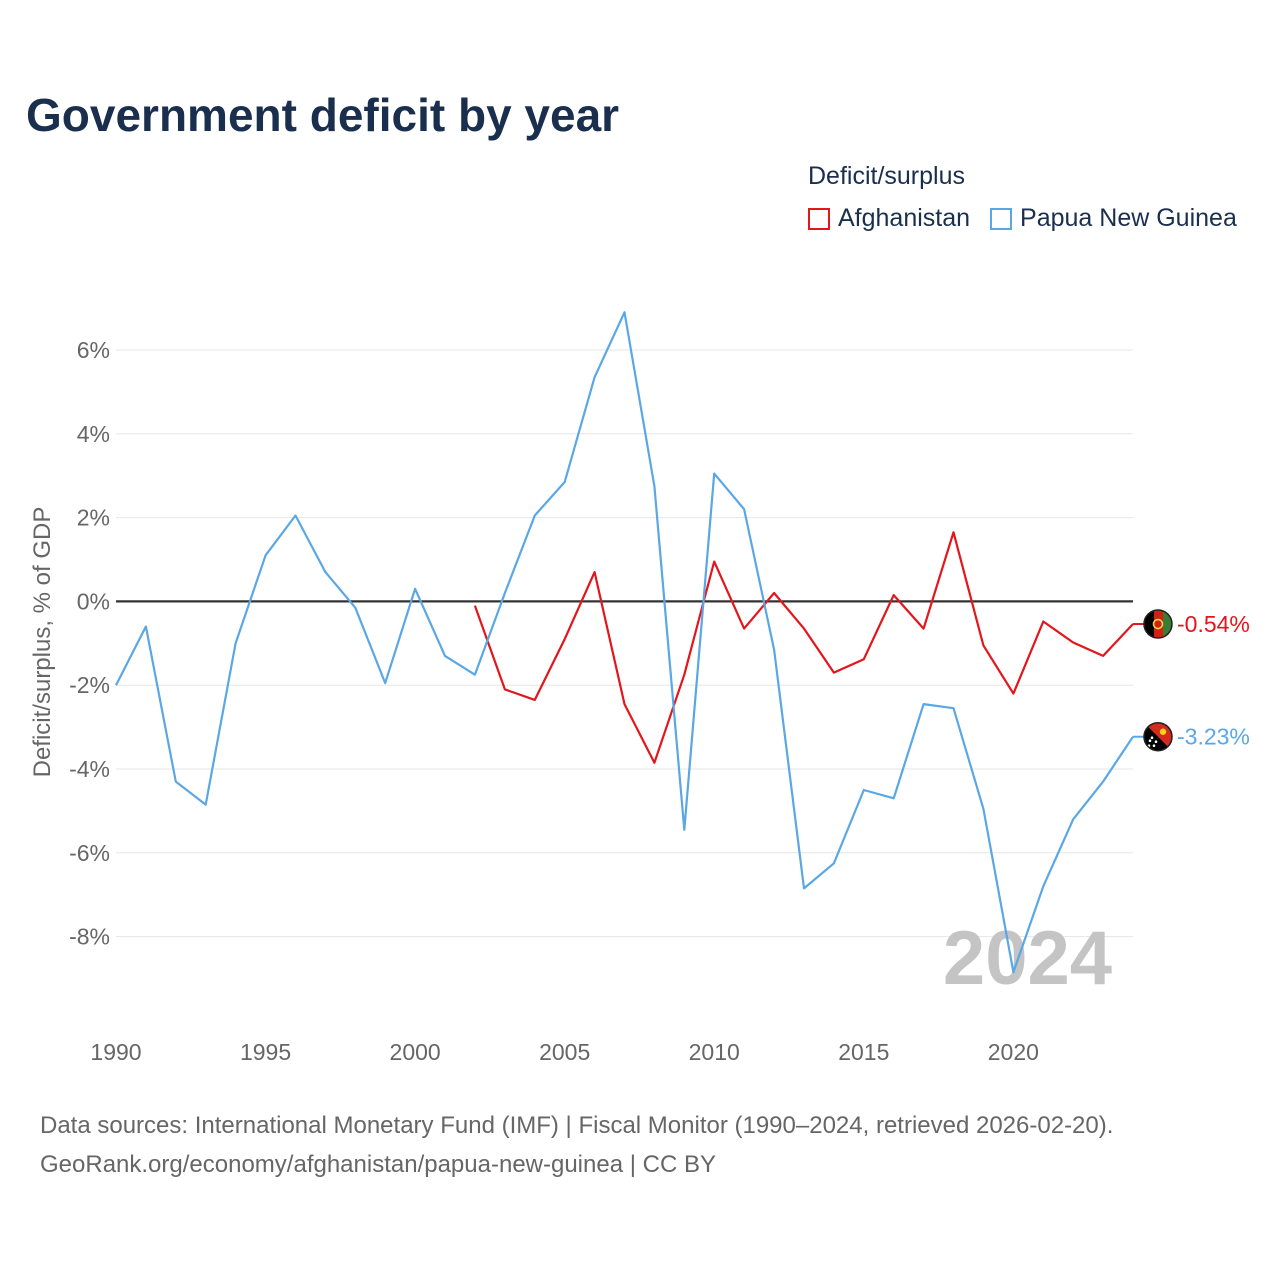  I want to click on legend-title: Deficit/surplus, so click(886, 176).